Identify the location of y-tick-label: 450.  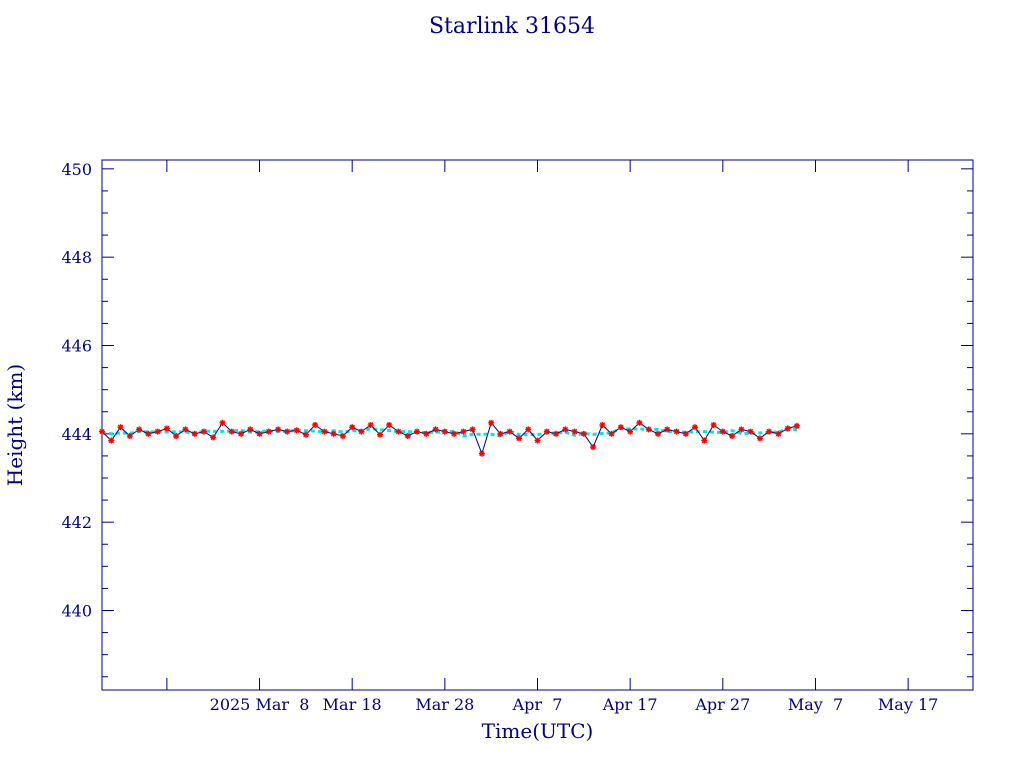
(76, 169).